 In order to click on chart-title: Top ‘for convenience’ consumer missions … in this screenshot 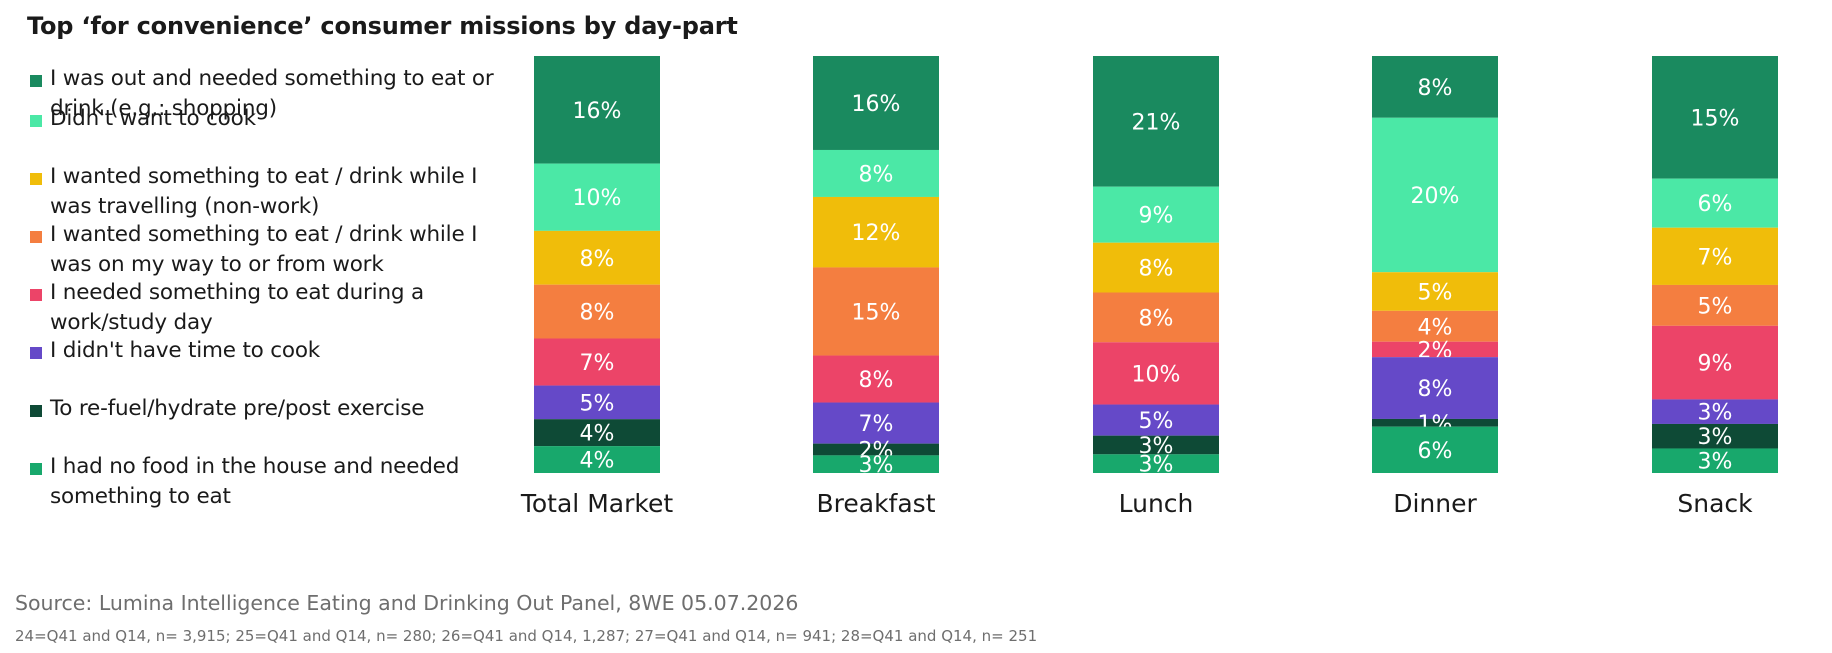, I will do `click(382, 26)`.